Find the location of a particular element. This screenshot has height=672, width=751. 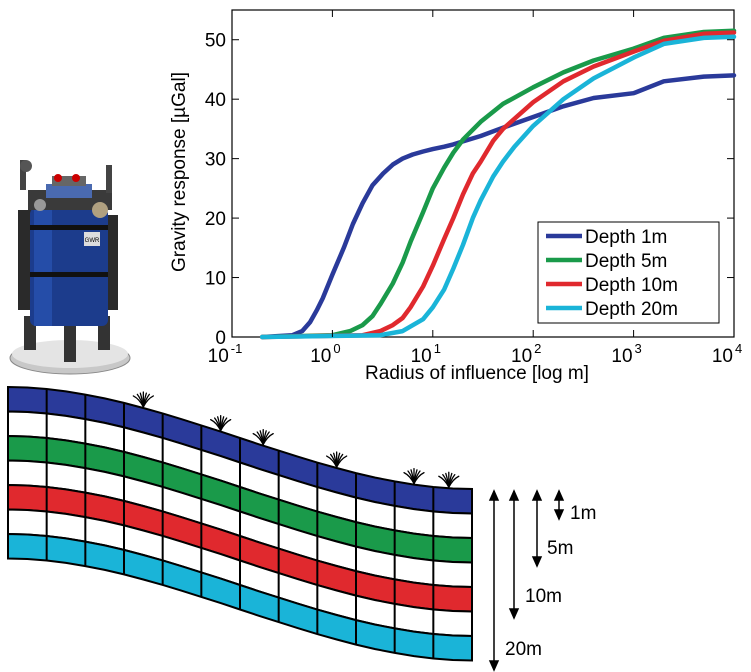

x-tick-label: 10 3 is located at coordinates (626, 354).